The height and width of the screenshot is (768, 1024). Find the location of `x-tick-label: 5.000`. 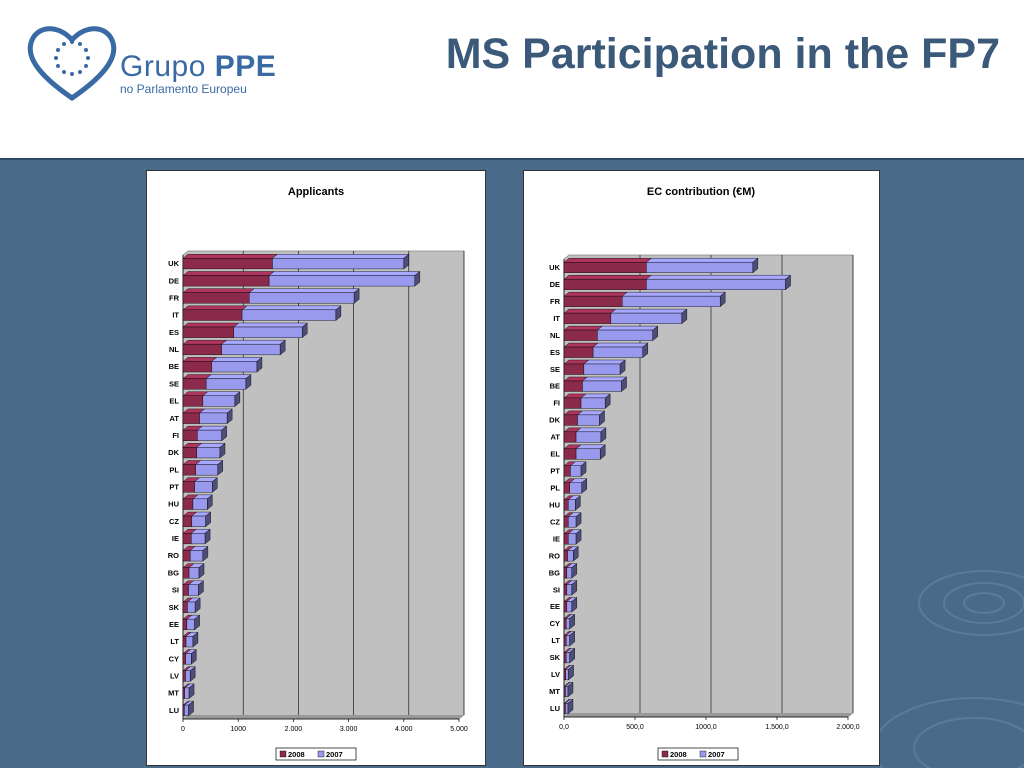

x-tick-label: 5.000 is located at coordinates (459, 729).